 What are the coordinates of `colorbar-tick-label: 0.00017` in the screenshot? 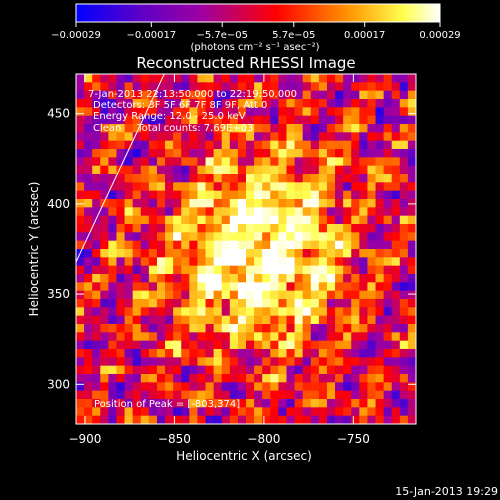 It's located at (364, 35).